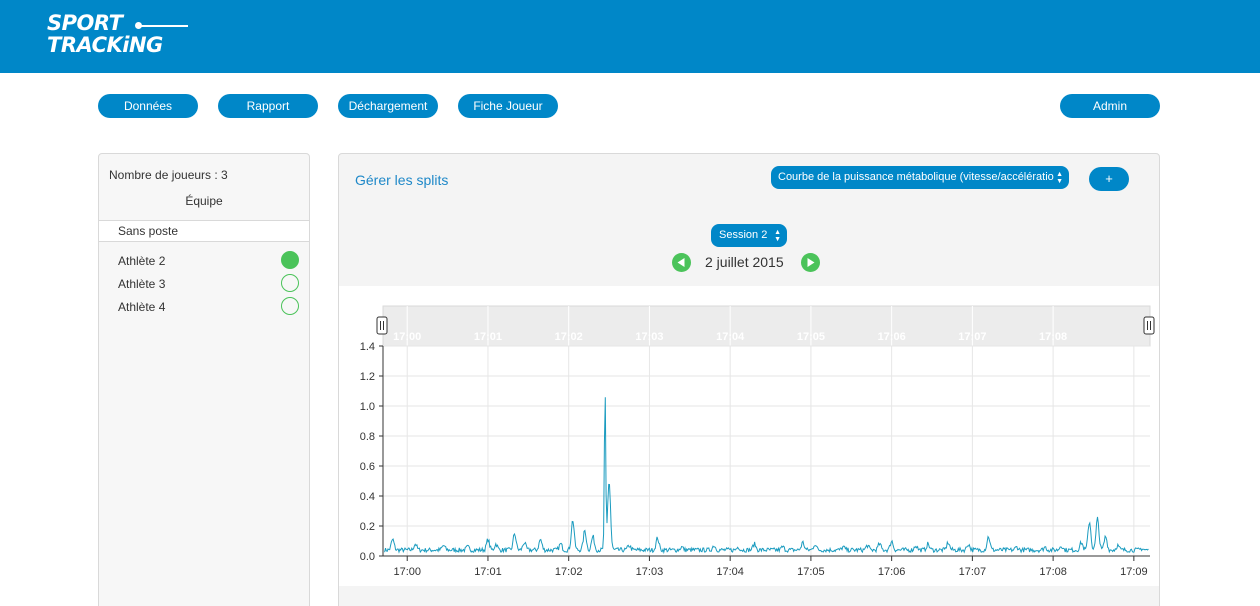 This screenshot has height=606, width=1260. What do you see at coordinates (488, 572) in the screenshot?
I see `x-tick-label: 17:01` at bounding box center [488, 572].